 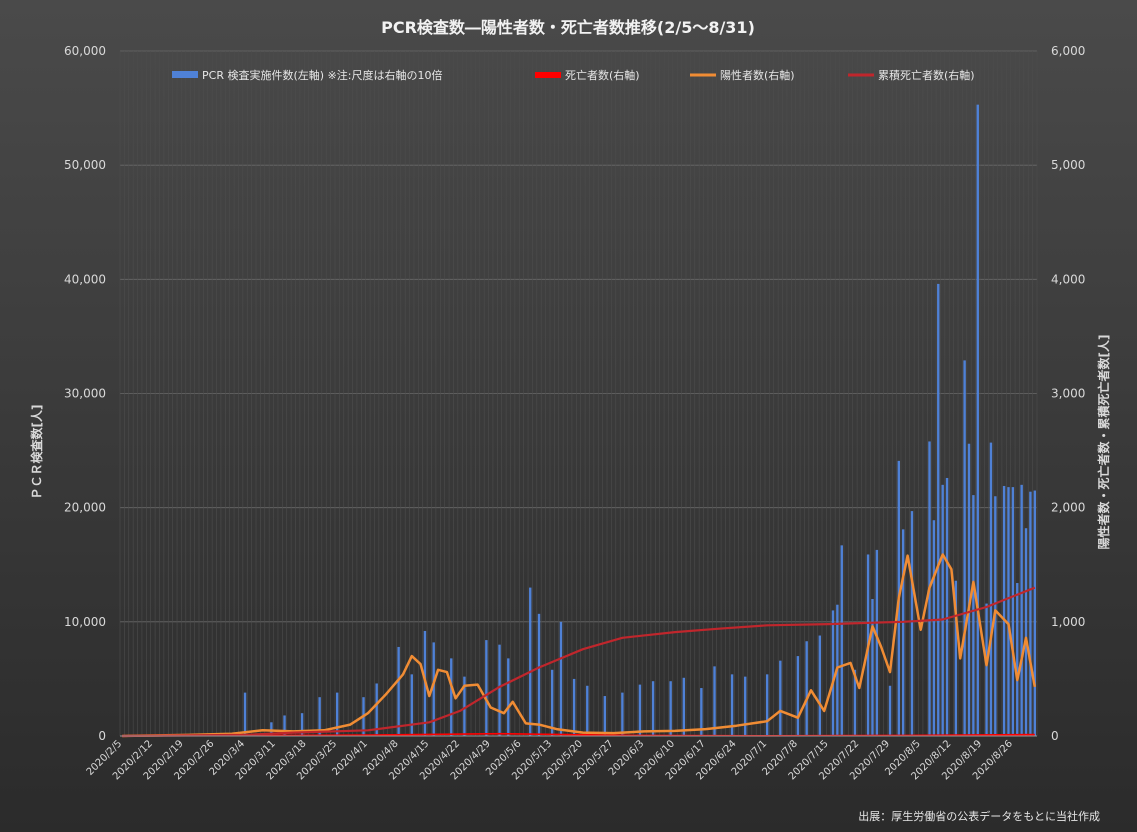 I want to click on right-tick-label: 5,000, so click(x=1068, y=165).